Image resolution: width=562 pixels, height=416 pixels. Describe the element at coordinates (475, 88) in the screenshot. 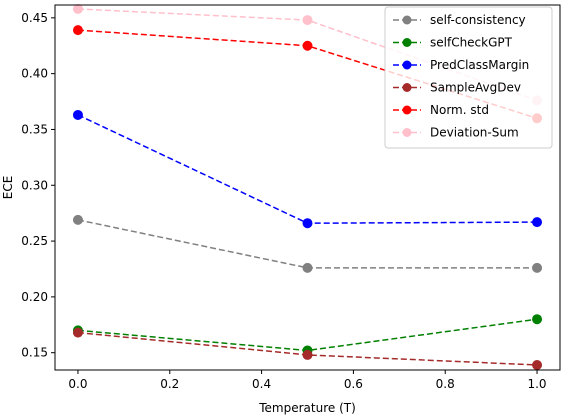

I see `legend-label: SampleAvgDev` at that location.